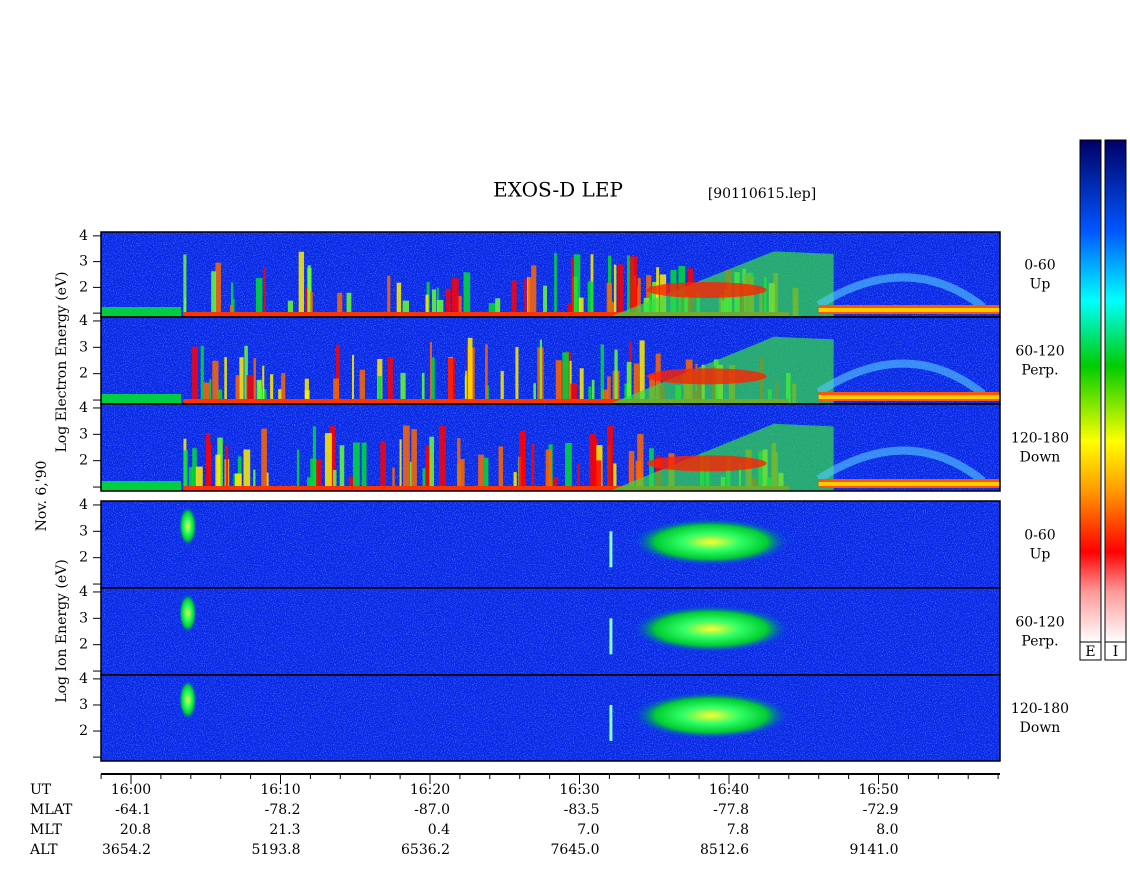 The image size is (1130, 875). Describe the element at coordinates (62, 630) in the screenshot. I see `ion-axis-label: Log Ion Energy (eV)` at that location.